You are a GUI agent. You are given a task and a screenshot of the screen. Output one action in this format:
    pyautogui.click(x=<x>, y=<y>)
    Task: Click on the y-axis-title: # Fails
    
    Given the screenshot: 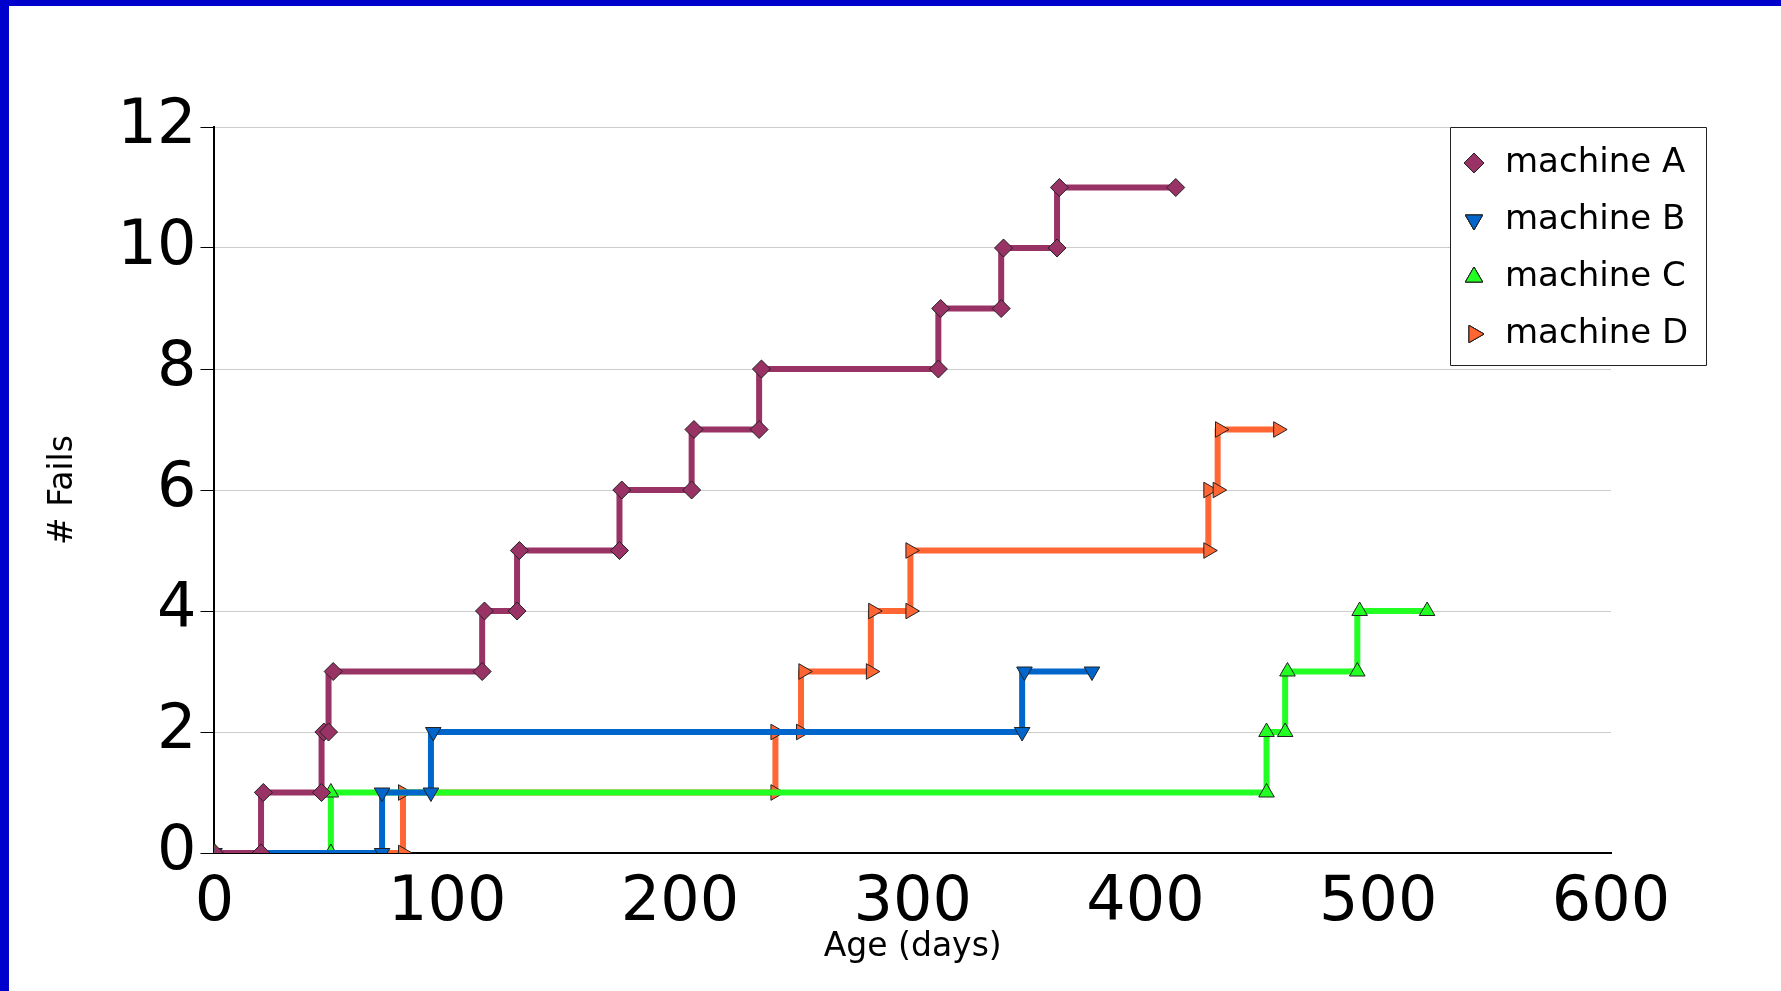 What is the action you would take?
    pyautogui.click(x=61, y=490)
    